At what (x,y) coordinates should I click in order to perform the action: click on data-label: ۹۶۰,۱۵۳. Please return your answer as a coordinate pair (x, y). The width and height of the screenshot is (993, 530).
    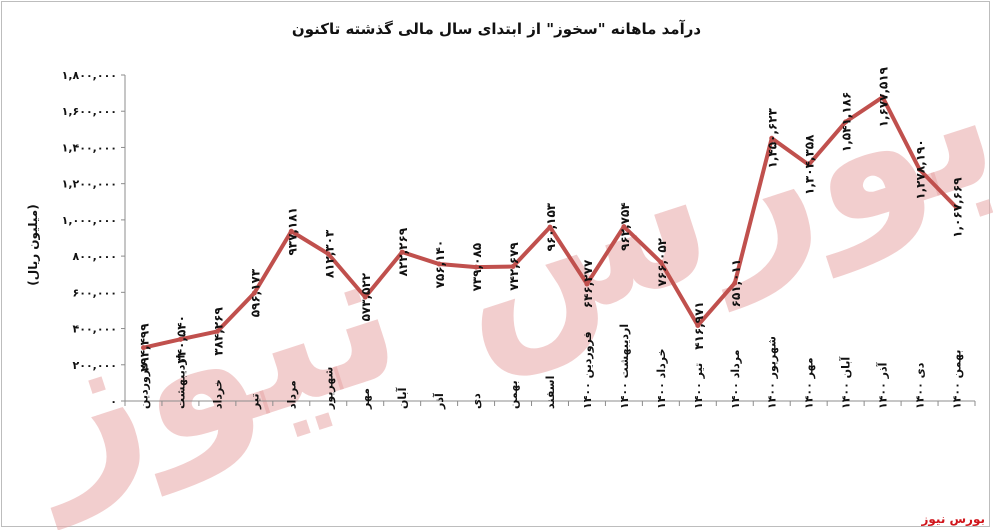
    Looking at the image, I should click on (551, 226).